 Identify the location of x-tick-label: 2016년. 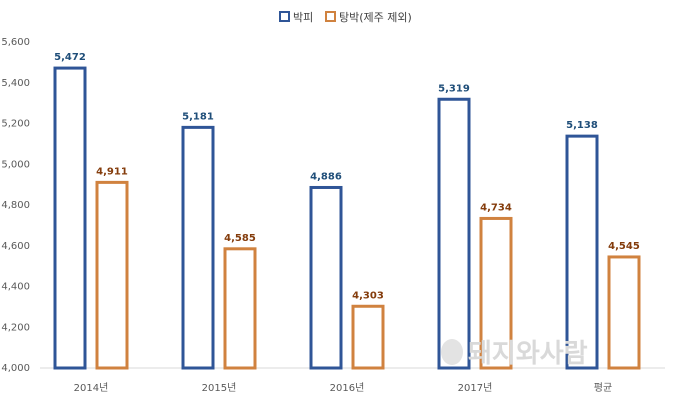
(347, 388).